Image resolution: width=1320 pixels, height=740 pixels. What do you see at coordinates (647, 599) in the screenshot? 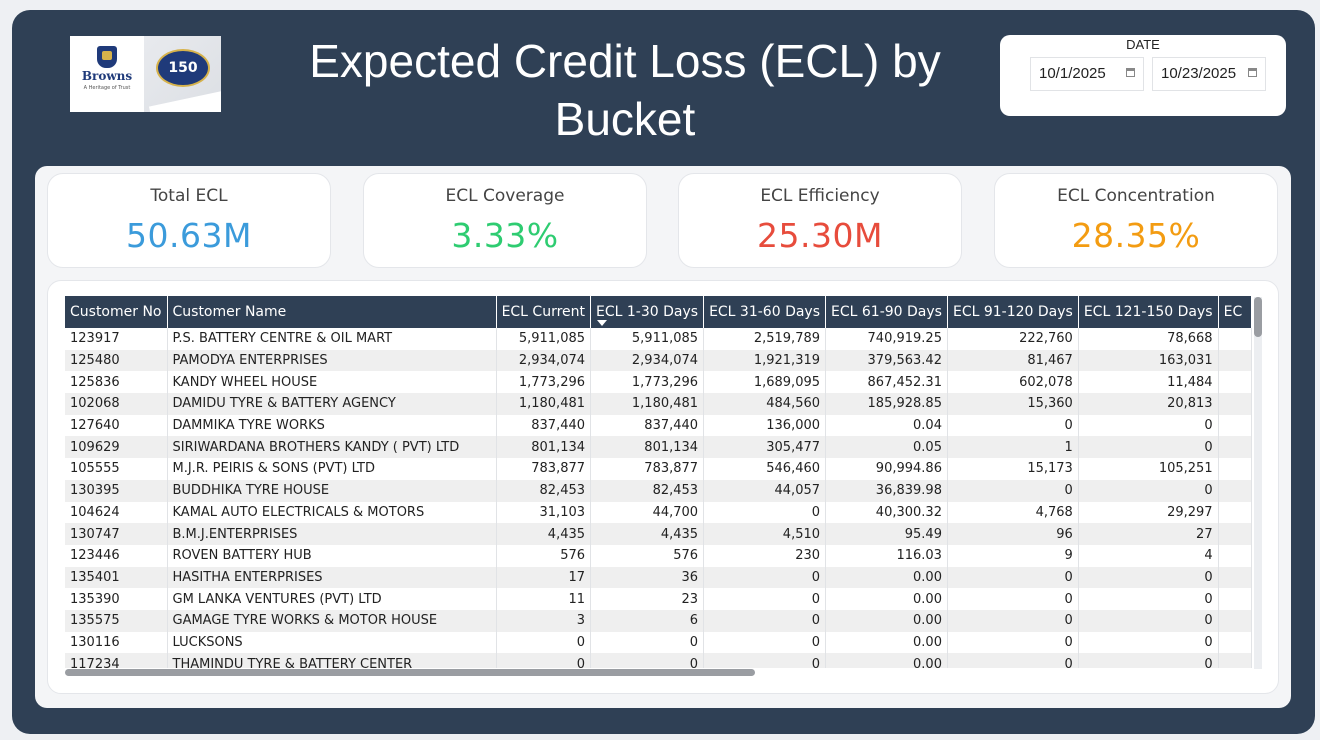
I see `table-cell: 23` at bounding box center [647, 599].